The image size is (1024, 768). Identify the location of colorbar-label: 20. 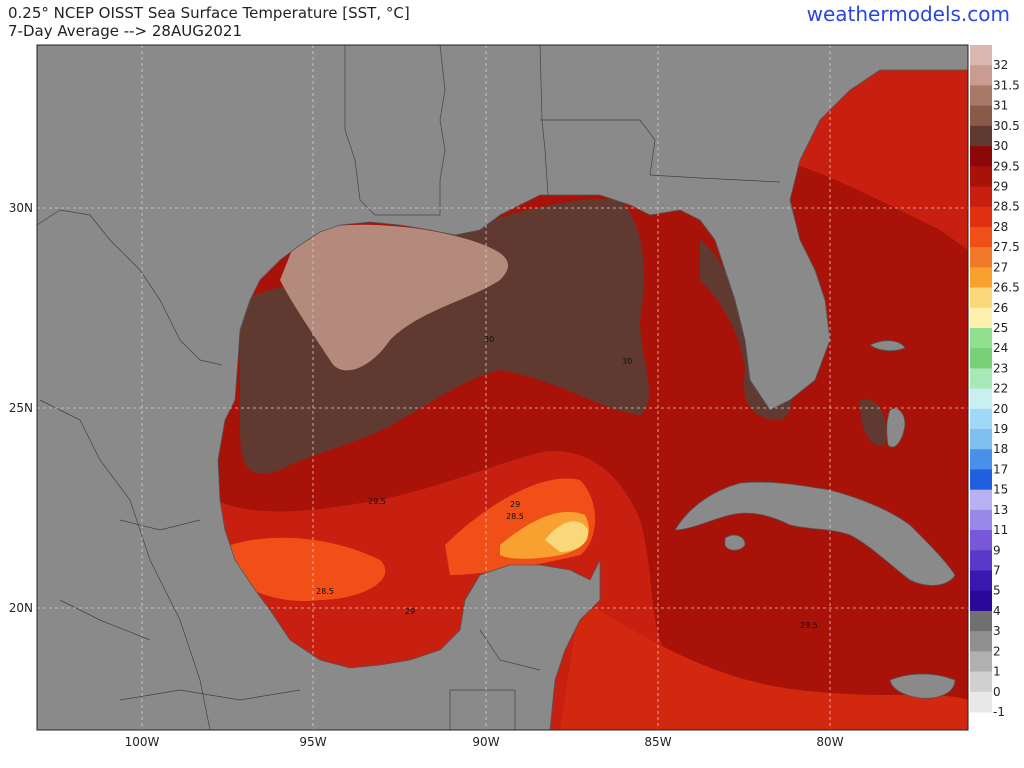
(1000, 409).